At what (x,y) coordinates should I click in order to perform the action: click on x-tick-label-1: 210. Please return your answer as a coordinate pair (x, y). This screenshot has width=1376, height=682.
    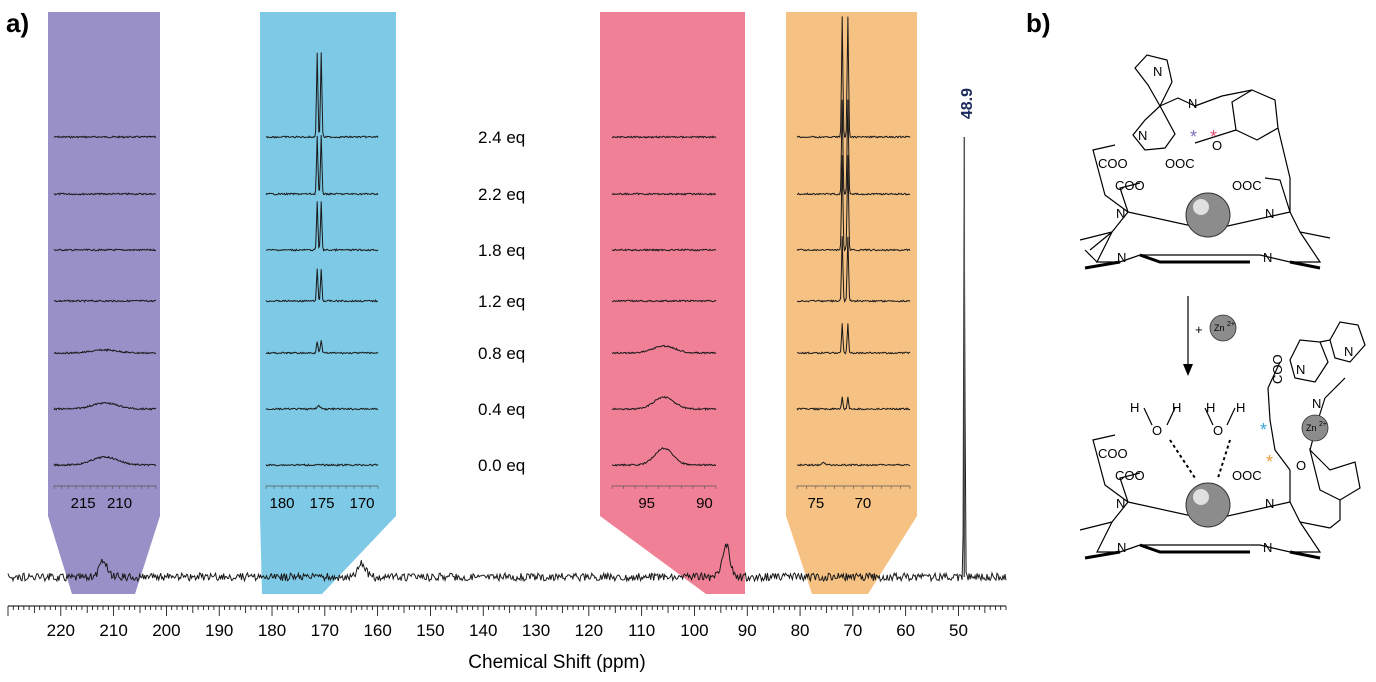
    Looking at the image, I should click on (113, 630).